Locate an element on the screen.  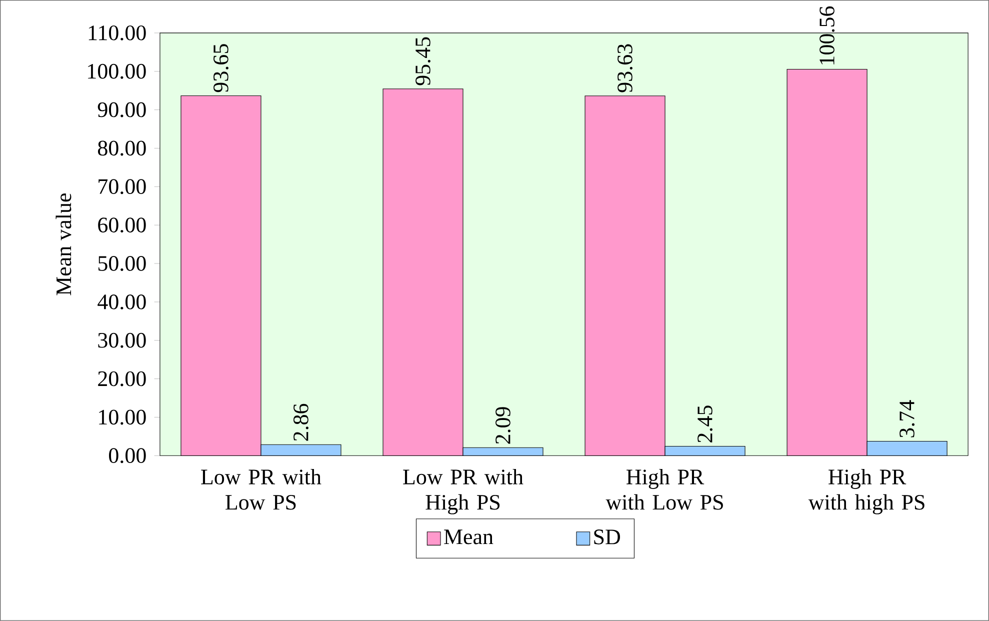
x-tick-label: Low PR with Low PS is located at coordinates (261, 489).